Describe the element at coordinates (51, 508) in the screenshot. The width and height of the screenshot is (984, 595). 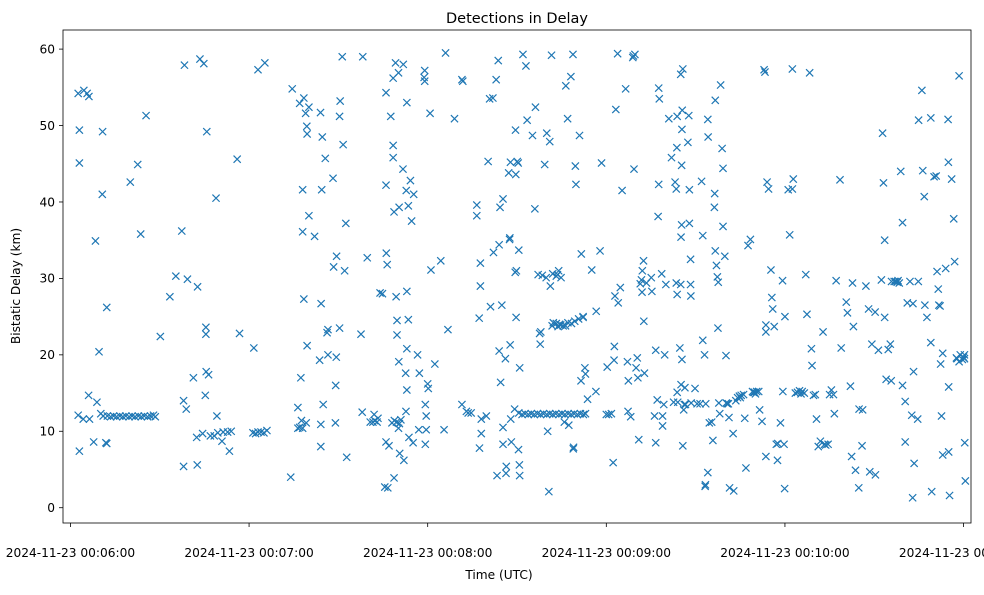
I see `y-tick-label: 0` at that location.